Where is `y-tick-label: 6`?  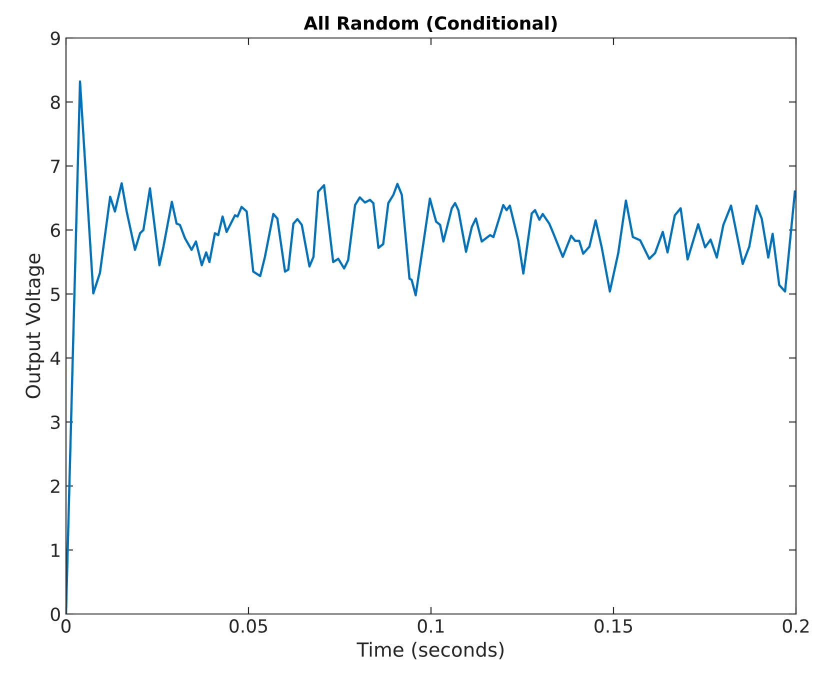
y-tick-label: 6 is located at coordinates (55, 230).